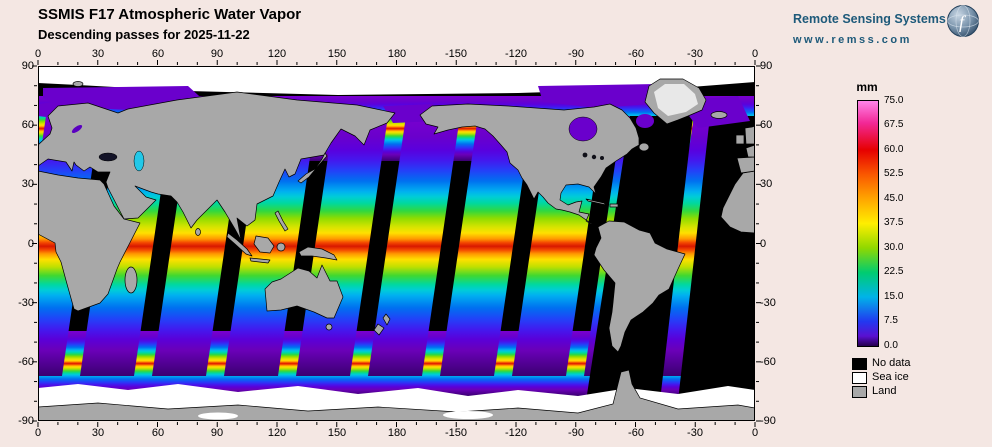  I want to click on globe-logo-icon: f, so click(963, 21).